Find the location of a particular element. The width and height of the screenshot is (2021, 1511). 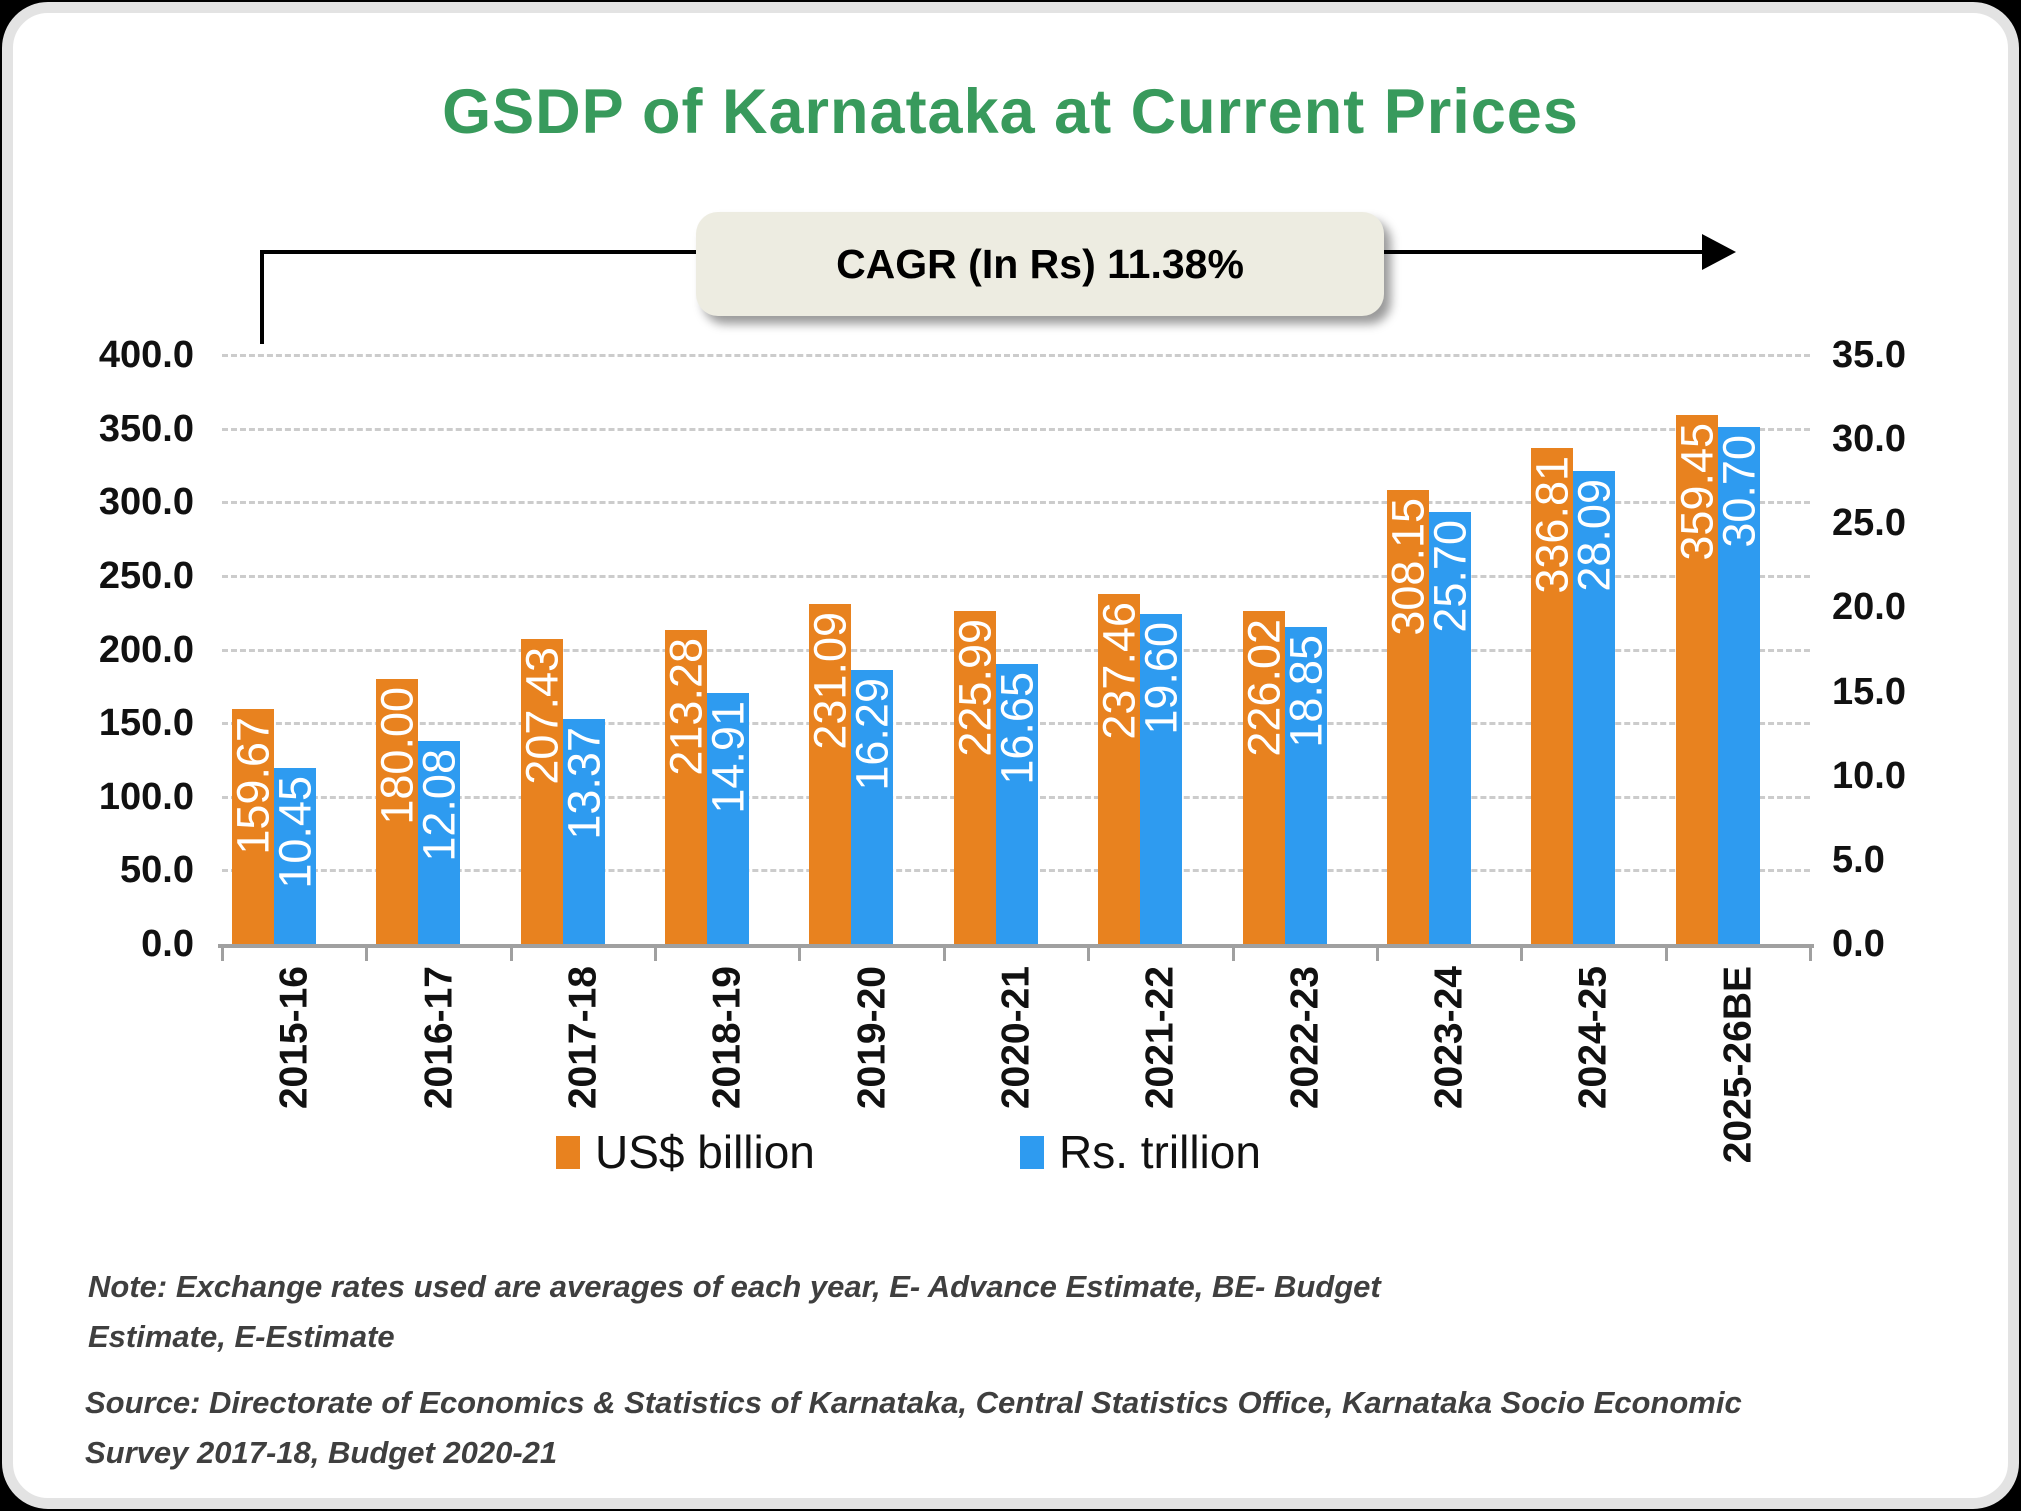

x-axis-category-label: 2017-18 is located at coordinates (583, 1038).